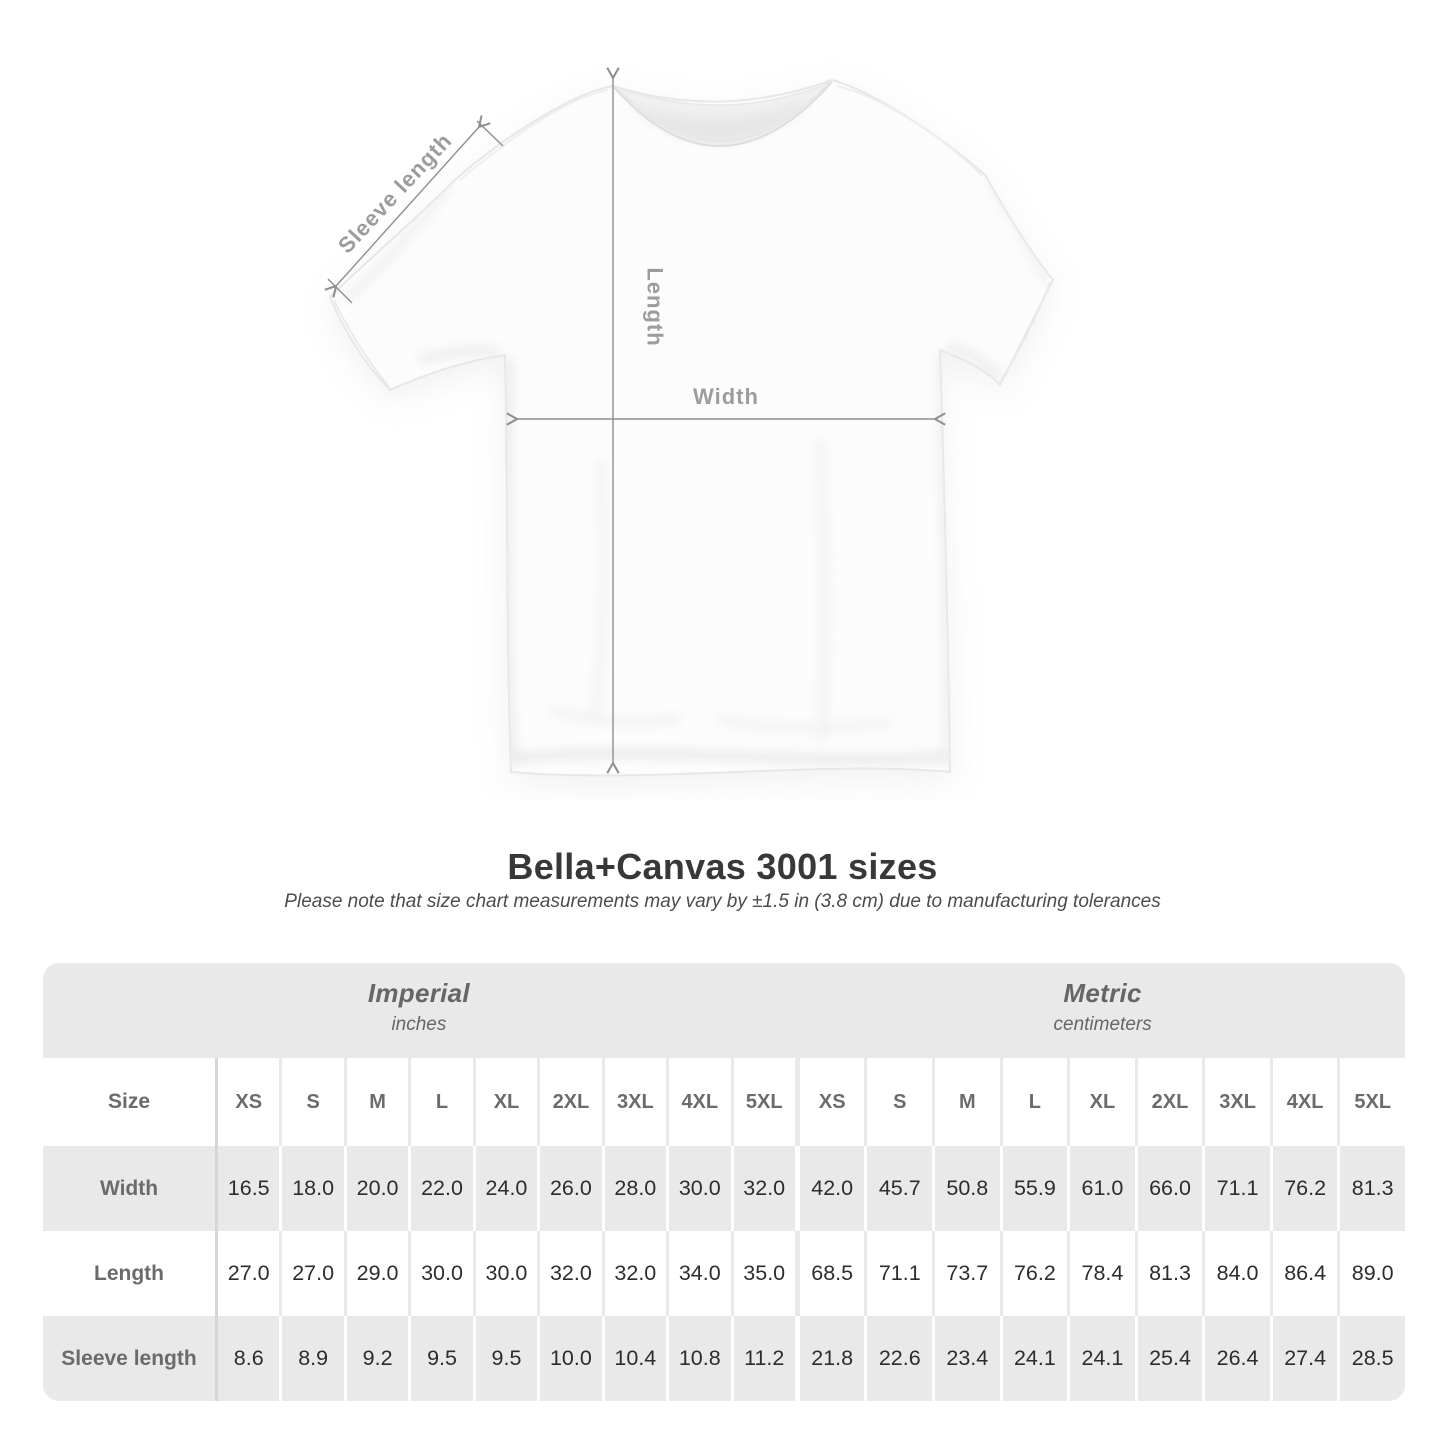 The width and height of the screenshot is (1445, 1445). I want to click on width-imperial-cell: 18.0, so click(313, 1188).